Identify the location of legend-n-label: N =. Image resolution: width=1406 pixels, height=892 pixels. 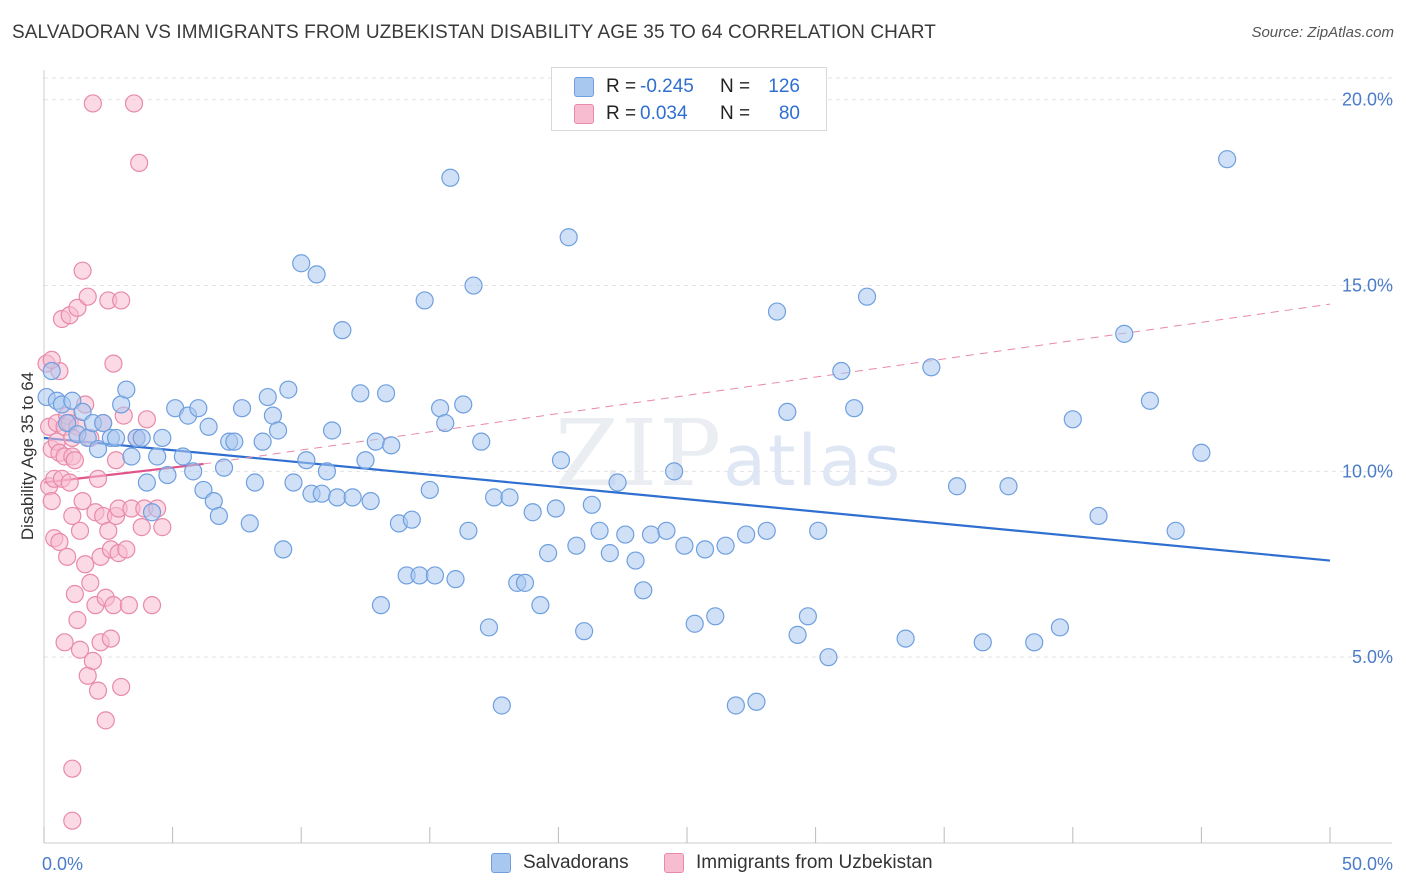
(735, 113).